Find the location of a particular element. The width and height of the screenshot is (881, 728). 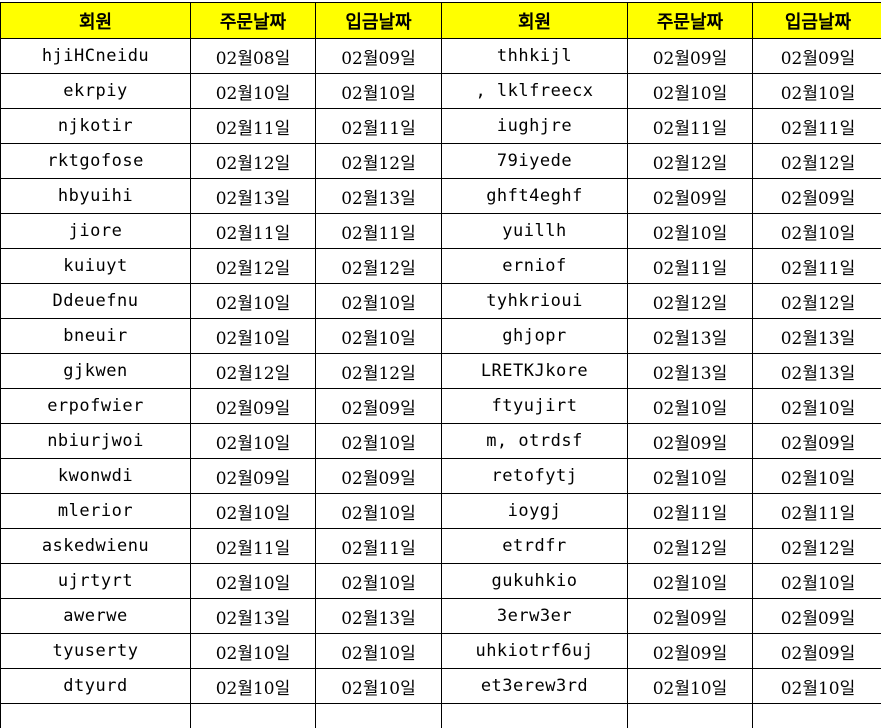

cell-member-right: 3erw3er is located at coordinates (534, 616).